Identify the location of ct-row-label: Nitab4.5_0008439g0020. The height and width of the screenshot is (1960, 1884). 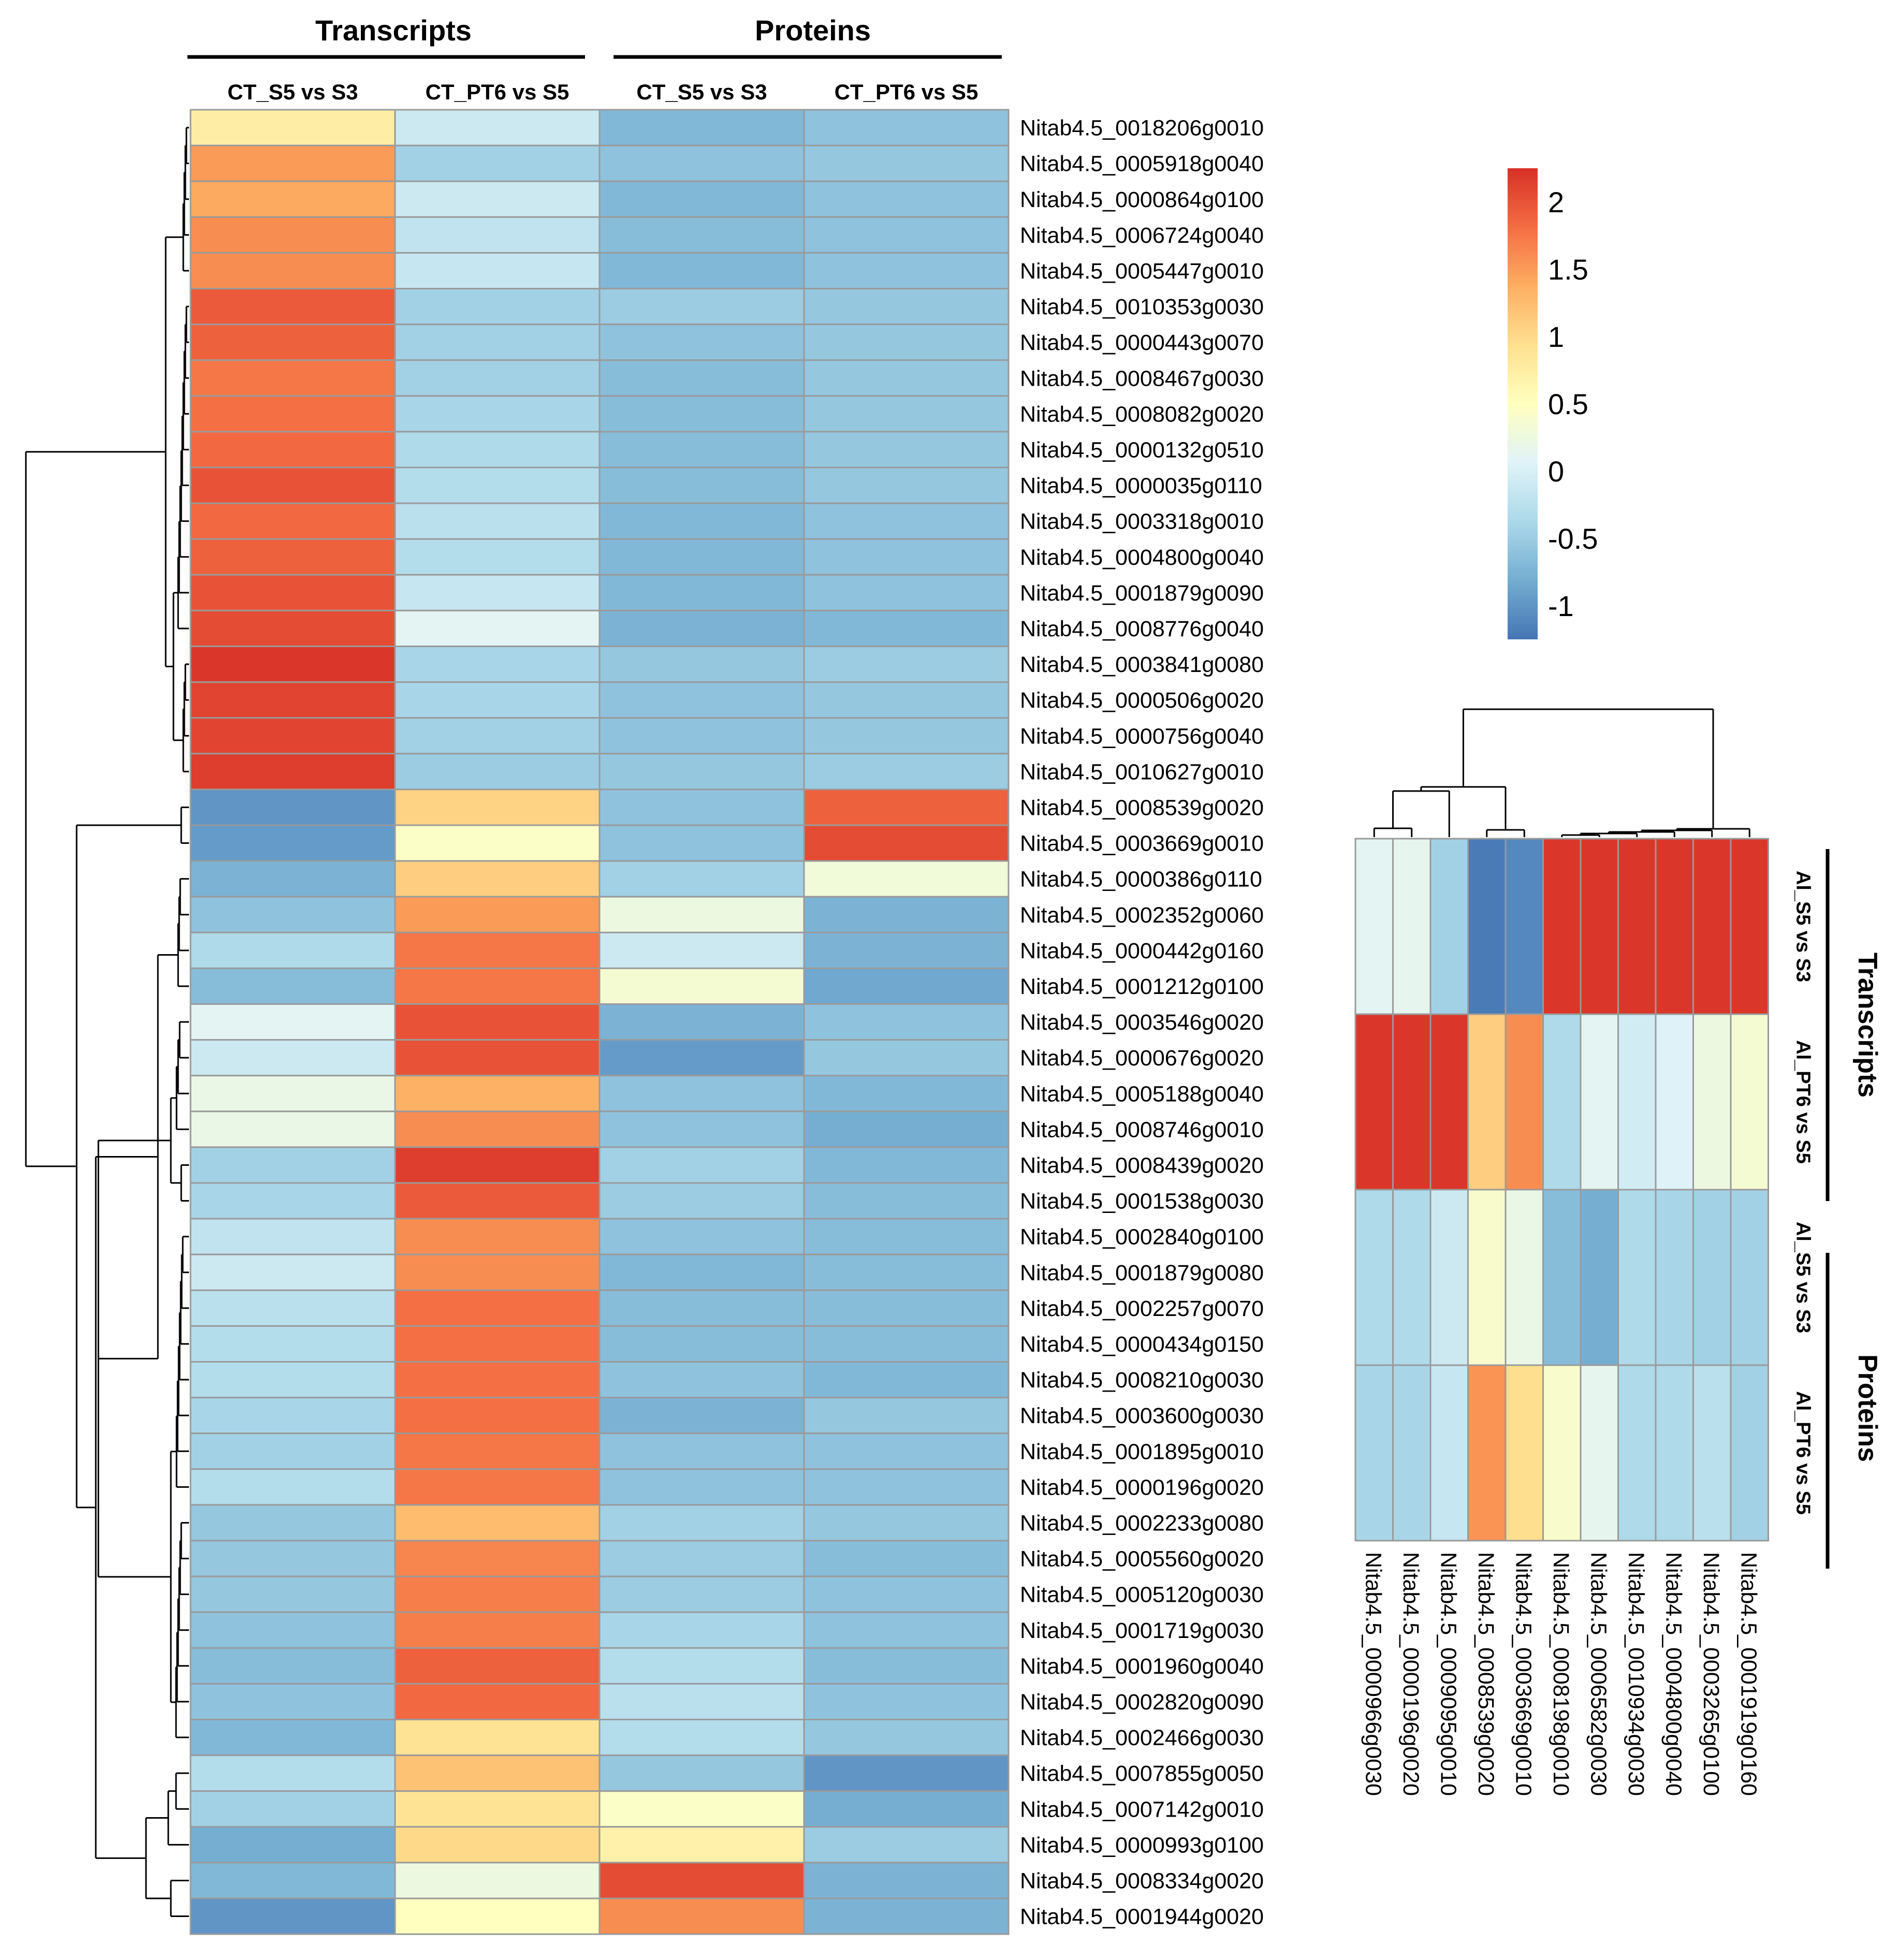
(1142, 1165).